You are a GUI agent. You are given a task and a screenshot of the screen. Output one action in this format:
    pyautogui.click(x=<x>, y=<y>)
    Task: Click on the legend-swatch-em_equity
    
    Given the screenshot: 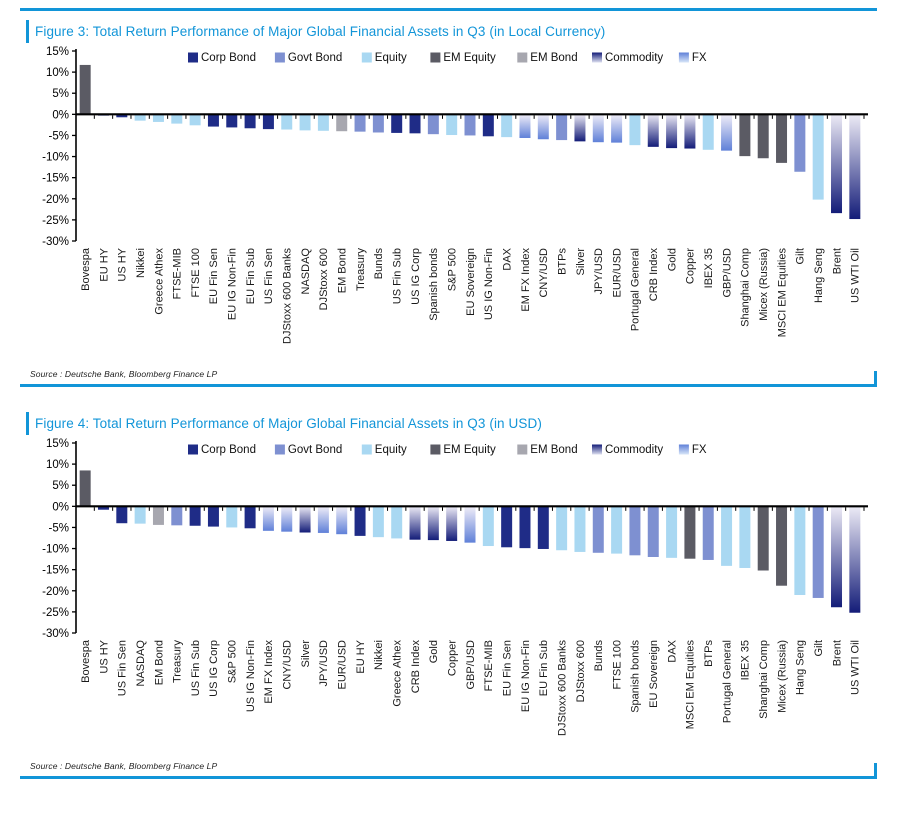 What is the action you would take?
    pyautogui.click(x=435, y=449)
    